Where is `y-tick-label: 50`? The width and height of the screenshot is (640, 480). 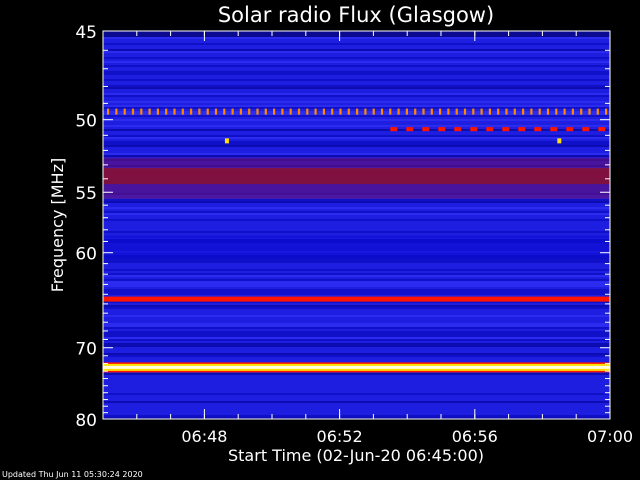
y-tick-label: 50 is located at coordinates (86, 122).